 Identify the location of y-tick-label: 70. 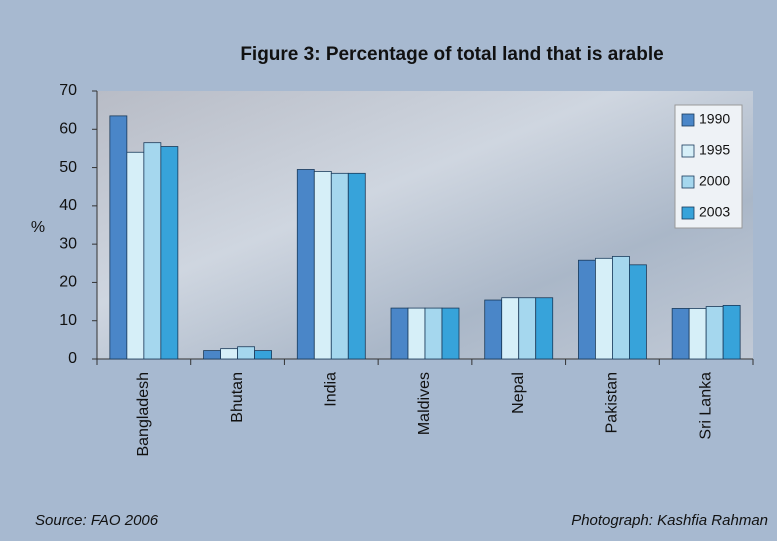
(68, 90).